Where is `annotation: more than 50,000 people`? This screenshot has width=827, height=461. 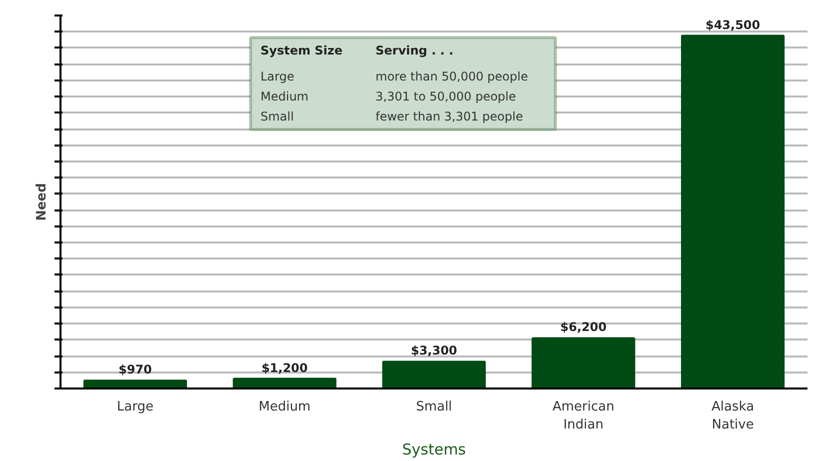
annotation: more than 50,000 people is located at coordinates (452, 77).